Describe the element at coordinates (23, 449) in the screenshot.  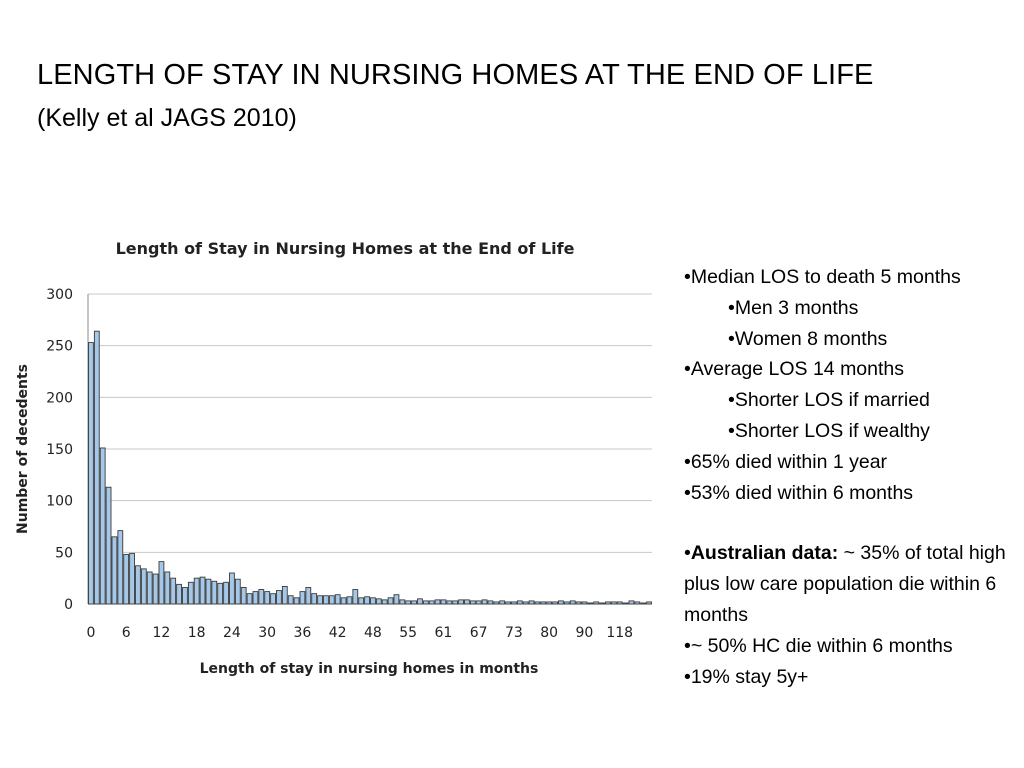
I see `y-axis-label: Number of decedents` at that location.